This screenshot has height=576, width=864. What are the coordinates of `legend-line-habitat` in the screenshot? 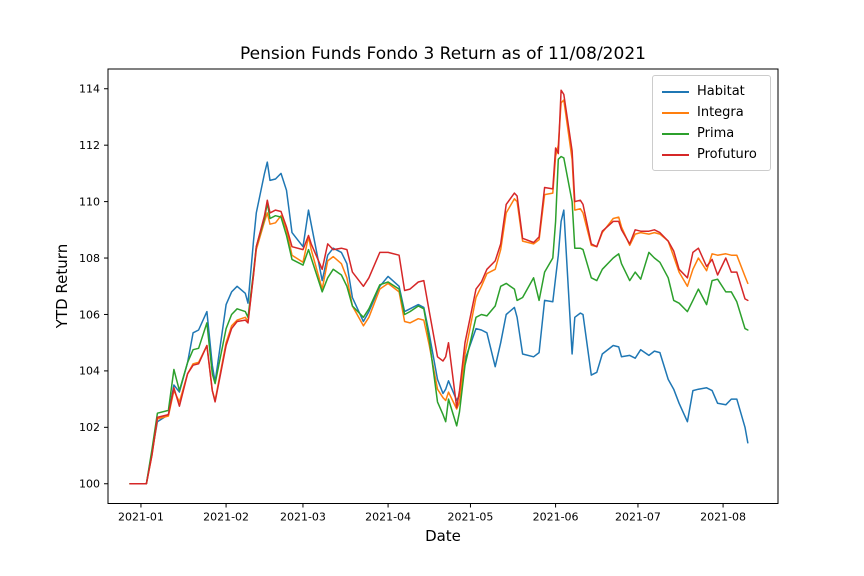 It's located at (675, 91).